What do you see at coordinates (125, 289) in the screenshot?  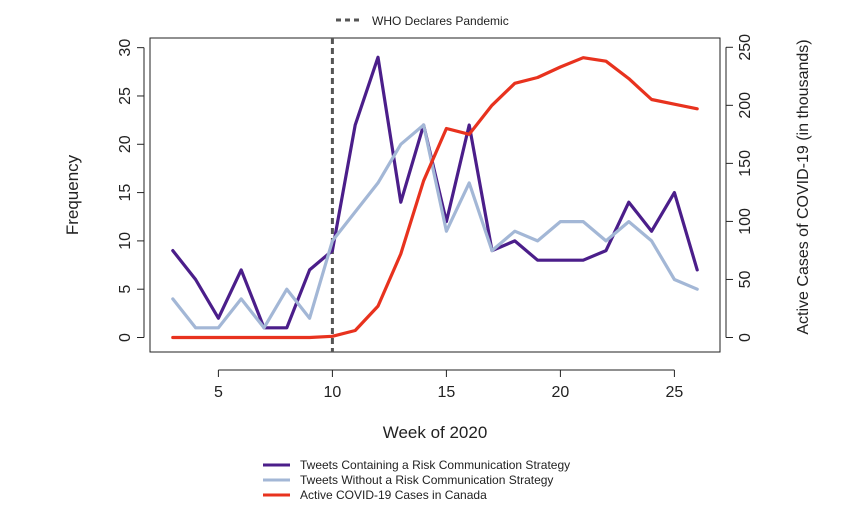 I see `y-tick-label: 5` at bounding box center [125, 289].